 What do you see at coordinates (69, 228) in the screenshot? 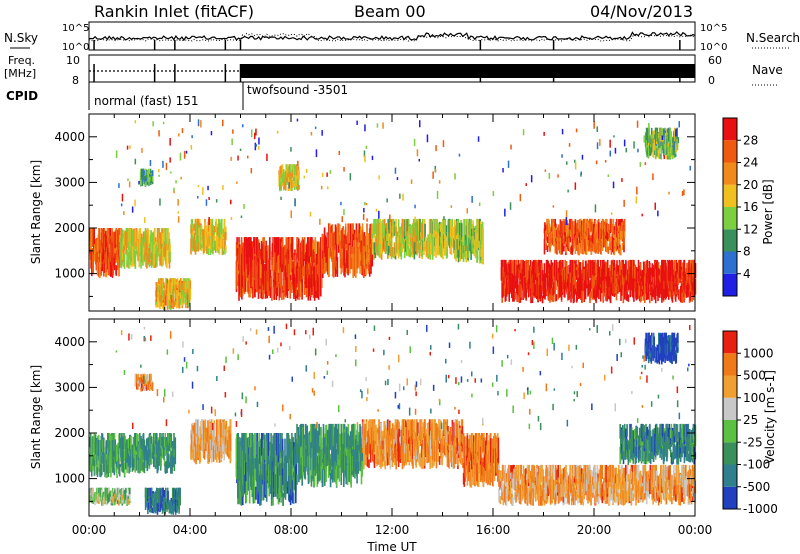
I see `y-tick-label: 2000` at bounding box center [69, 228].